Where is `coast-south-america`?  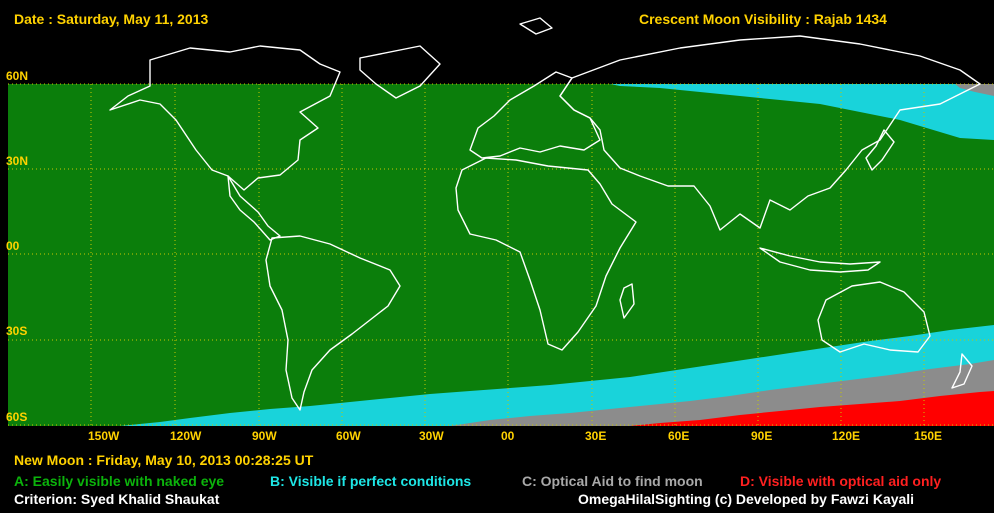
coast-south-america is located at coordinates (333, 323).